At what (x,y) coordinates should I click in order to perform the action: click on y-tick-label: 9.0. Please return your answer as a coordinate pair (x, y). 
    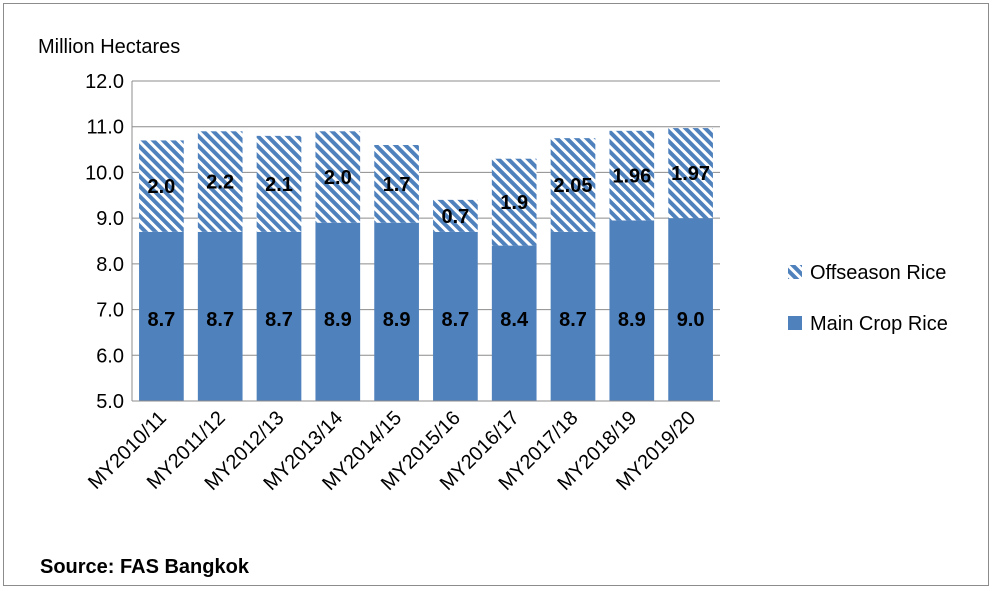
    Looking at the image, I should click on (110, 219).